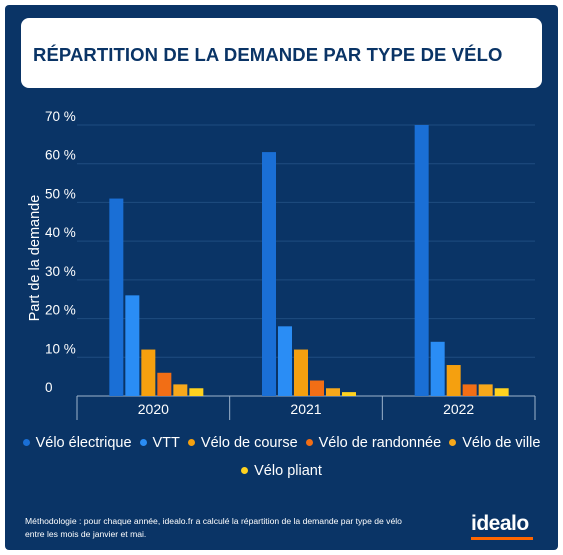 The image size is (563, 555). I want to click on y-tick-label: 60 %, so click(60, 155).